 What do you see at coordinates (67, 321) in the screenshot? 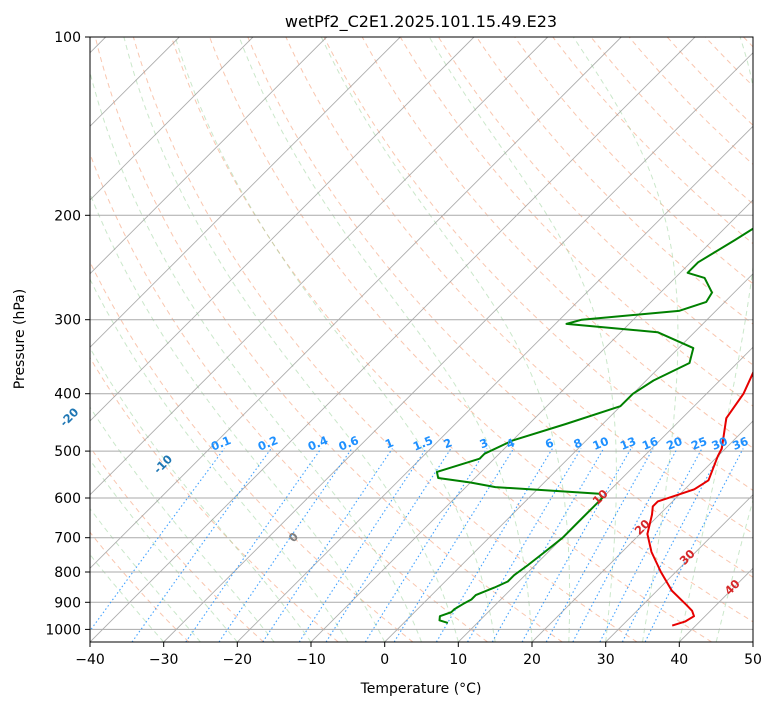
I see `y-tick-label: 300` at bounding box center [67, 321].